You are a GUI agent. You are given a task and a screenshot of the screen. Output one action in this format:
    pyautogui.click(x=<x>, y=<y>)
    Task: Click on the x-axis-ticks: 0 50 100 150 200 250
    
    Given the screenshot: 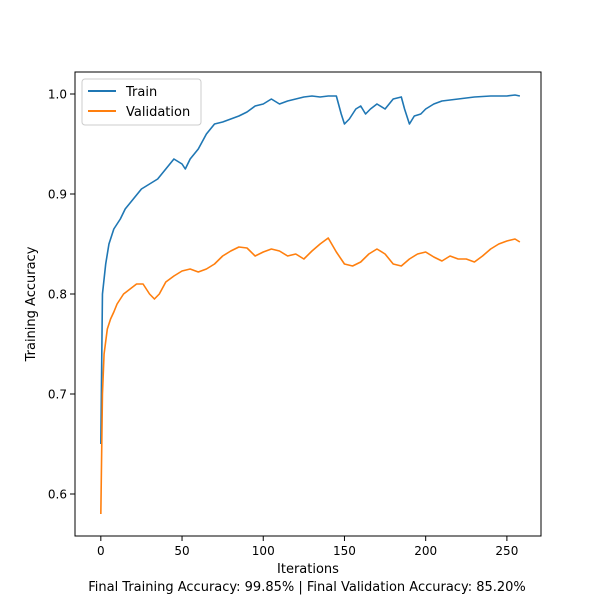 What is the action you would take?
    pyautogui.click(x=307, y=547)
    